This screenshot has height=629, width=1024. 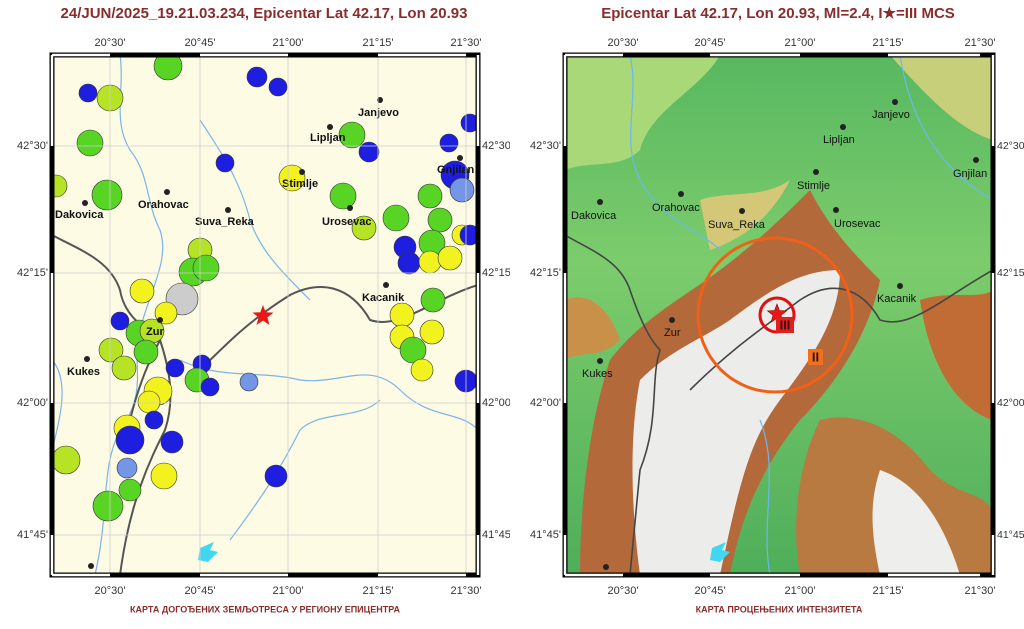 I want to click on intensity-badge, so click(x=815, y=357).